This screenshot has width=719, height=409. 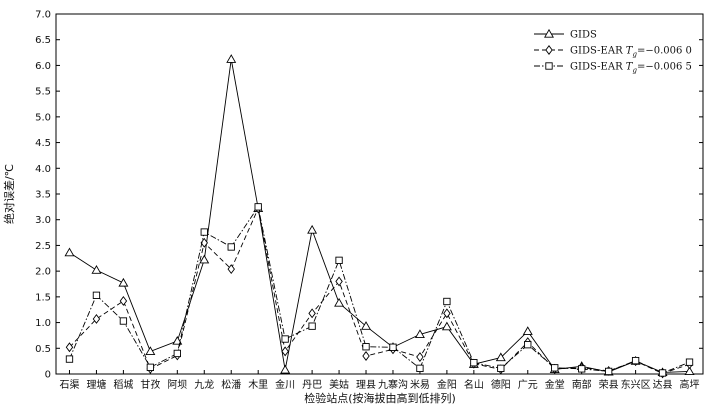 I want to click on x-tick-label: 德阳, so click(x=501, y=384).